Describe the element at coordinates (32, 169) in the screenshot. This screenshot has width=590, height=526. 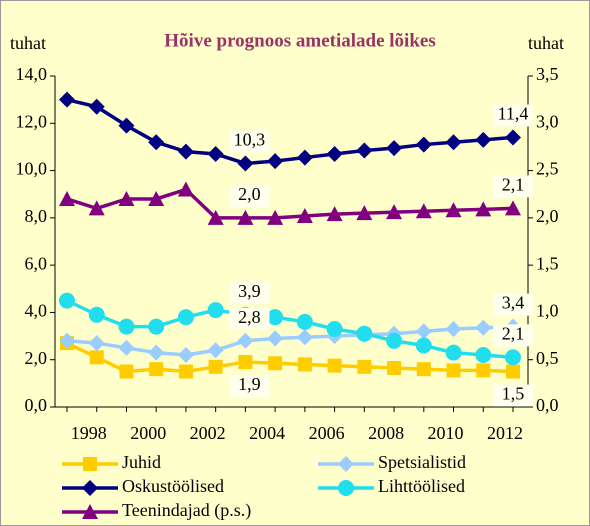
I see `y-tick-label: 10,0` at that location.